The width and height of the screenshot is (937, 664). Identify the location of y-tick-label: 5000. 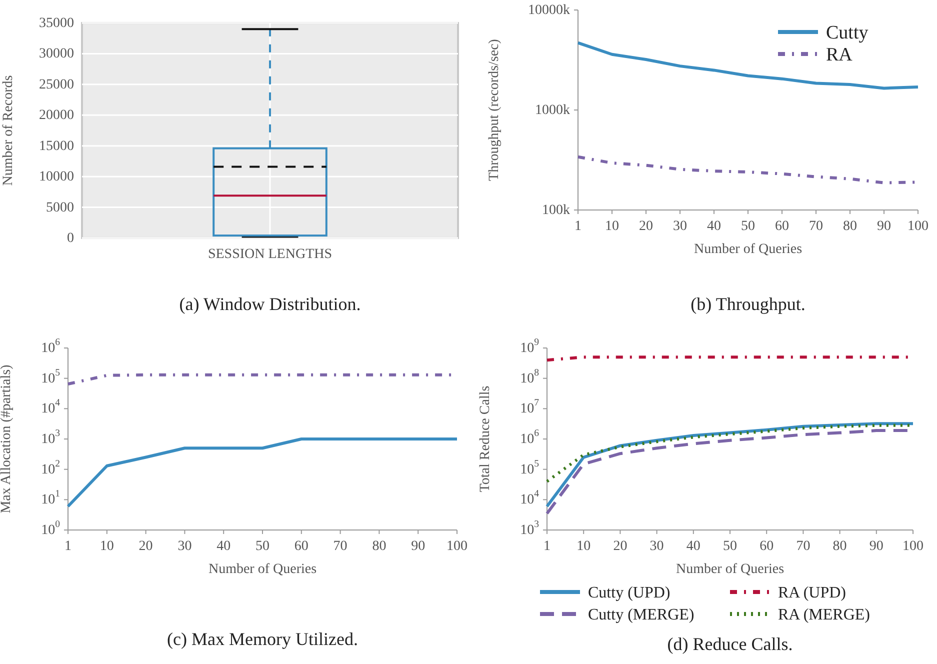
(60, 207).